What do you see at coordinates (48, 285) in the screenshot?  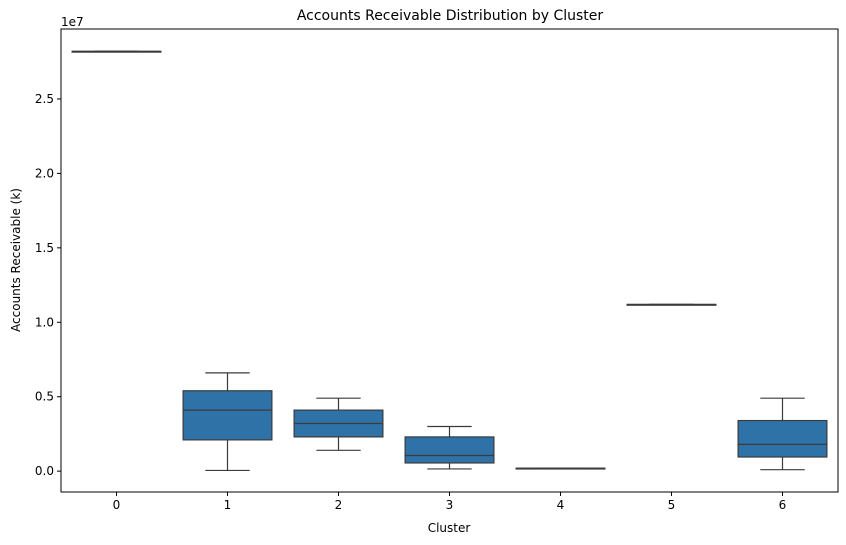 I see `y-axis: 0.0 0.5 1.0 1.5 2.0 2.5` at bounding box center [48, 285].